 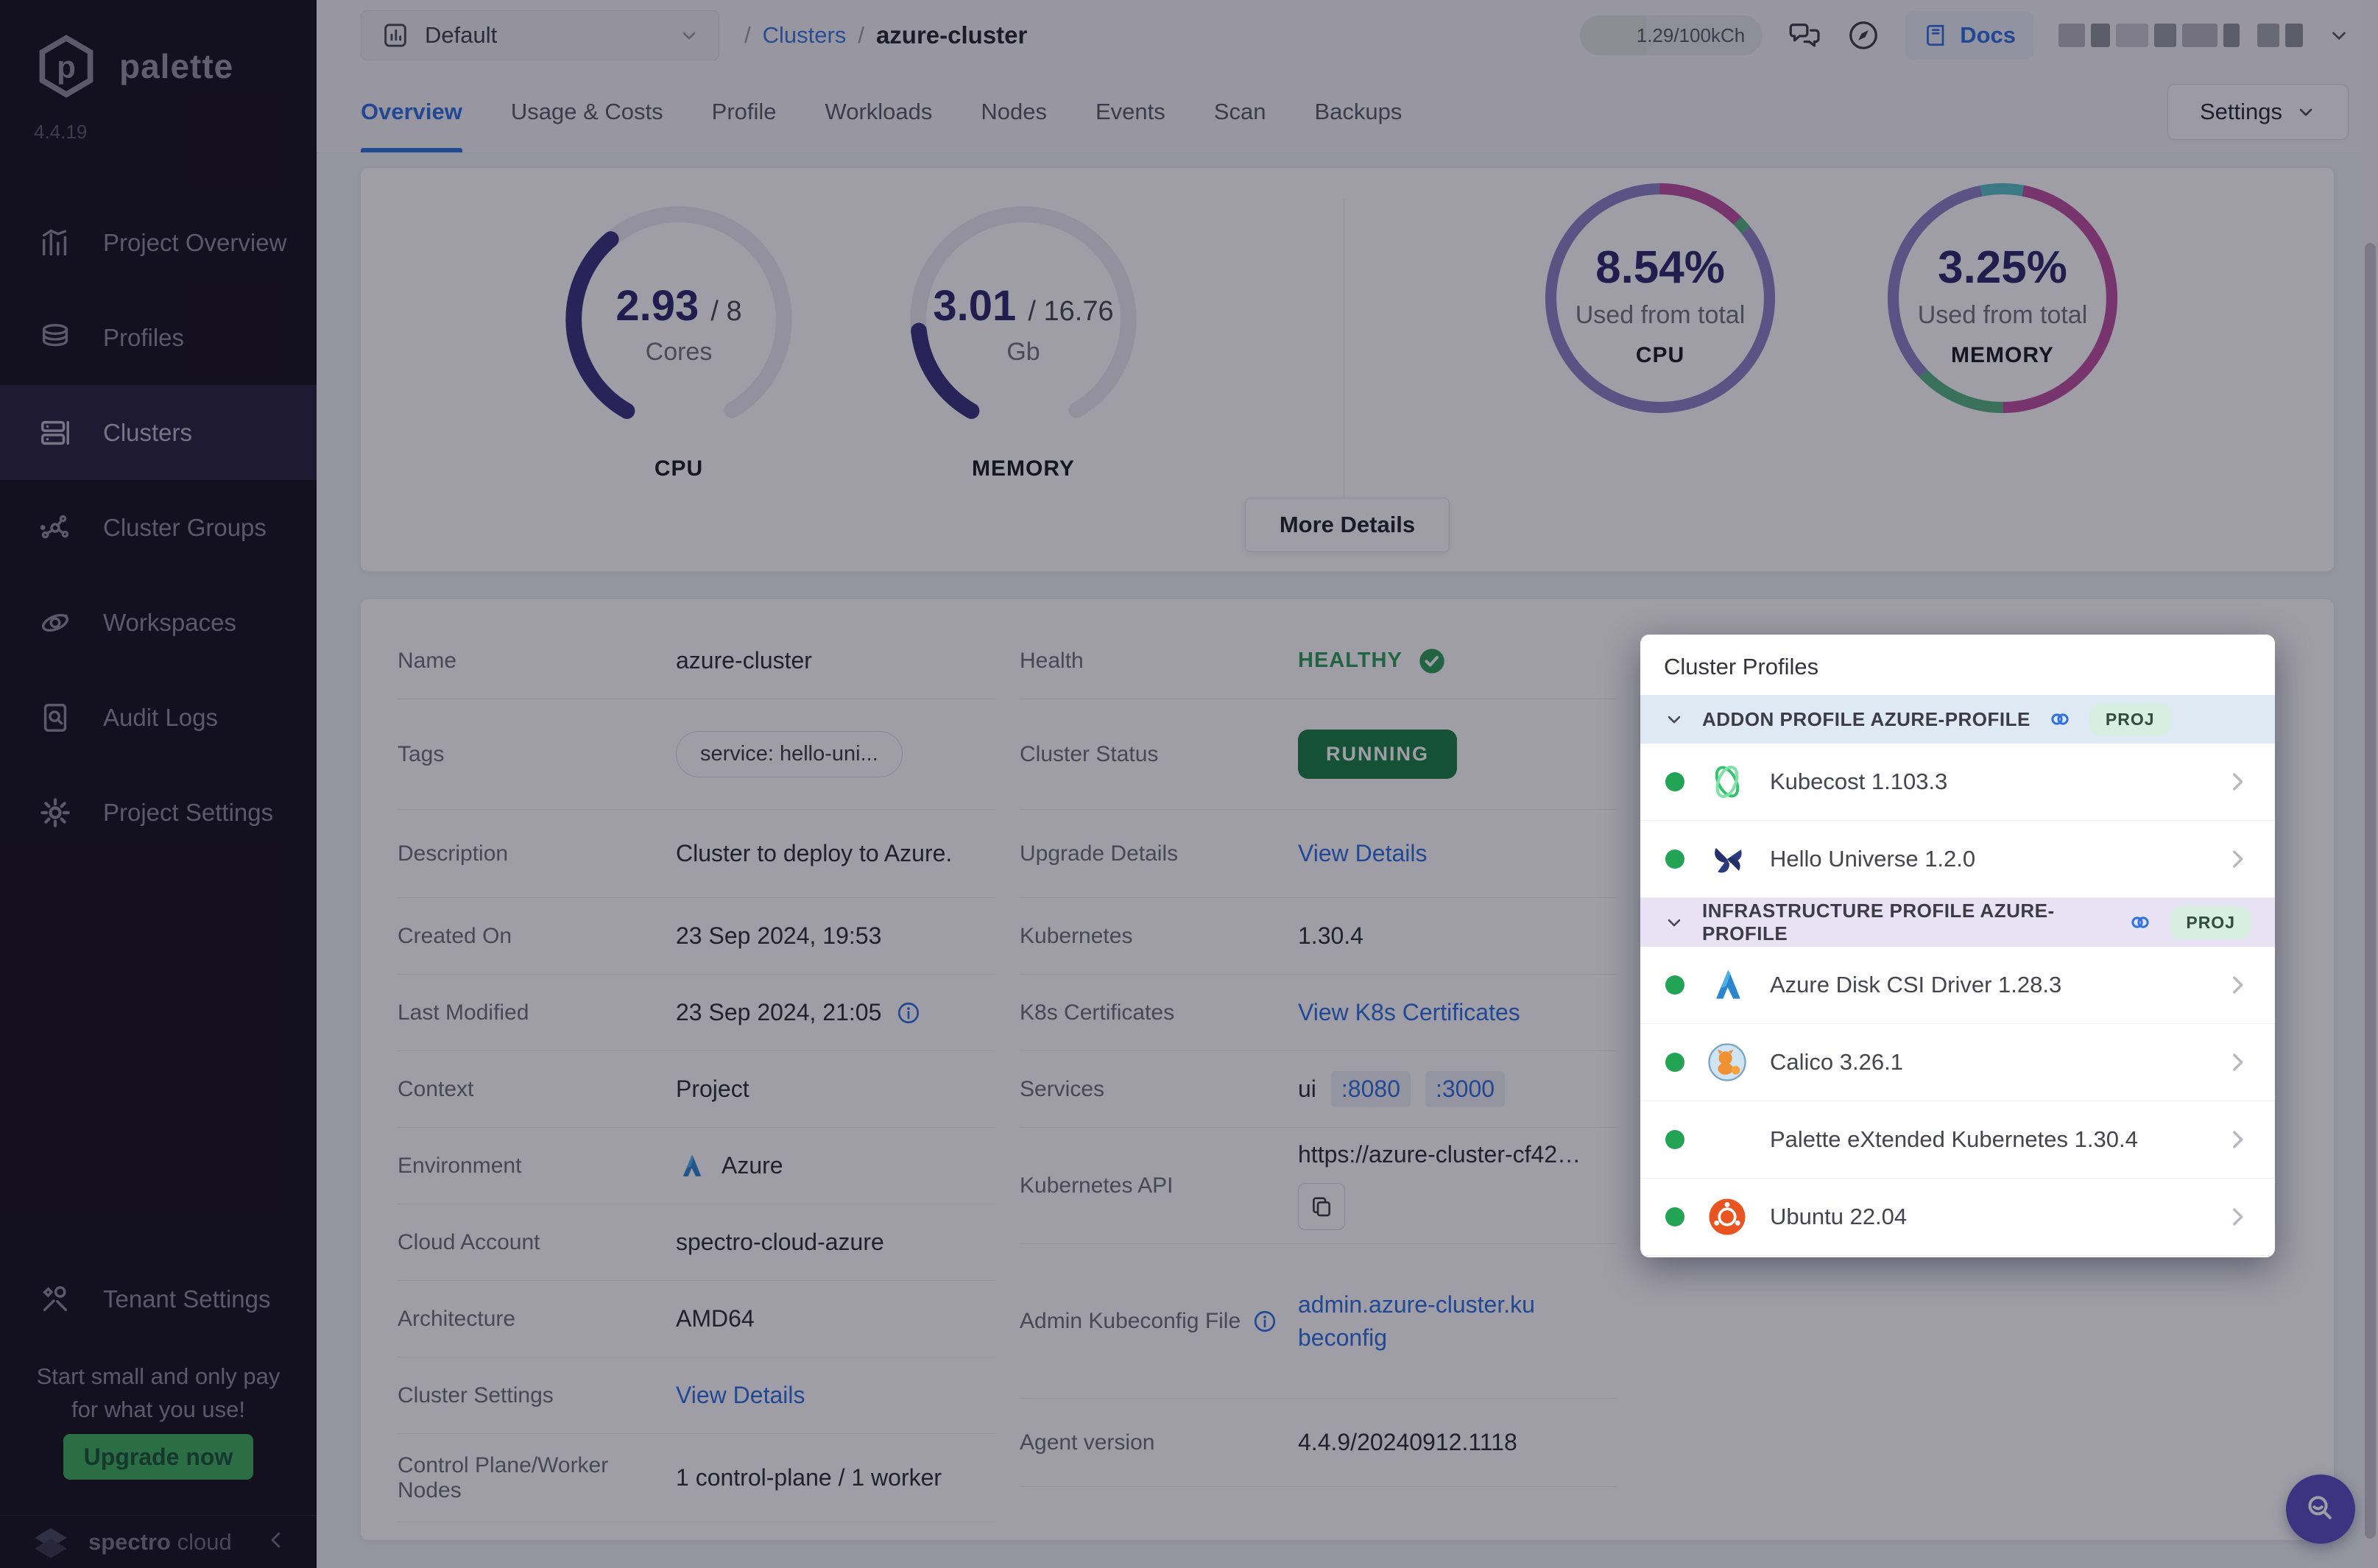 What do you see at coordinates (2258, 112) in the screenshot?
I see `settings-button: Settings` at bounding box center [2258, 112].